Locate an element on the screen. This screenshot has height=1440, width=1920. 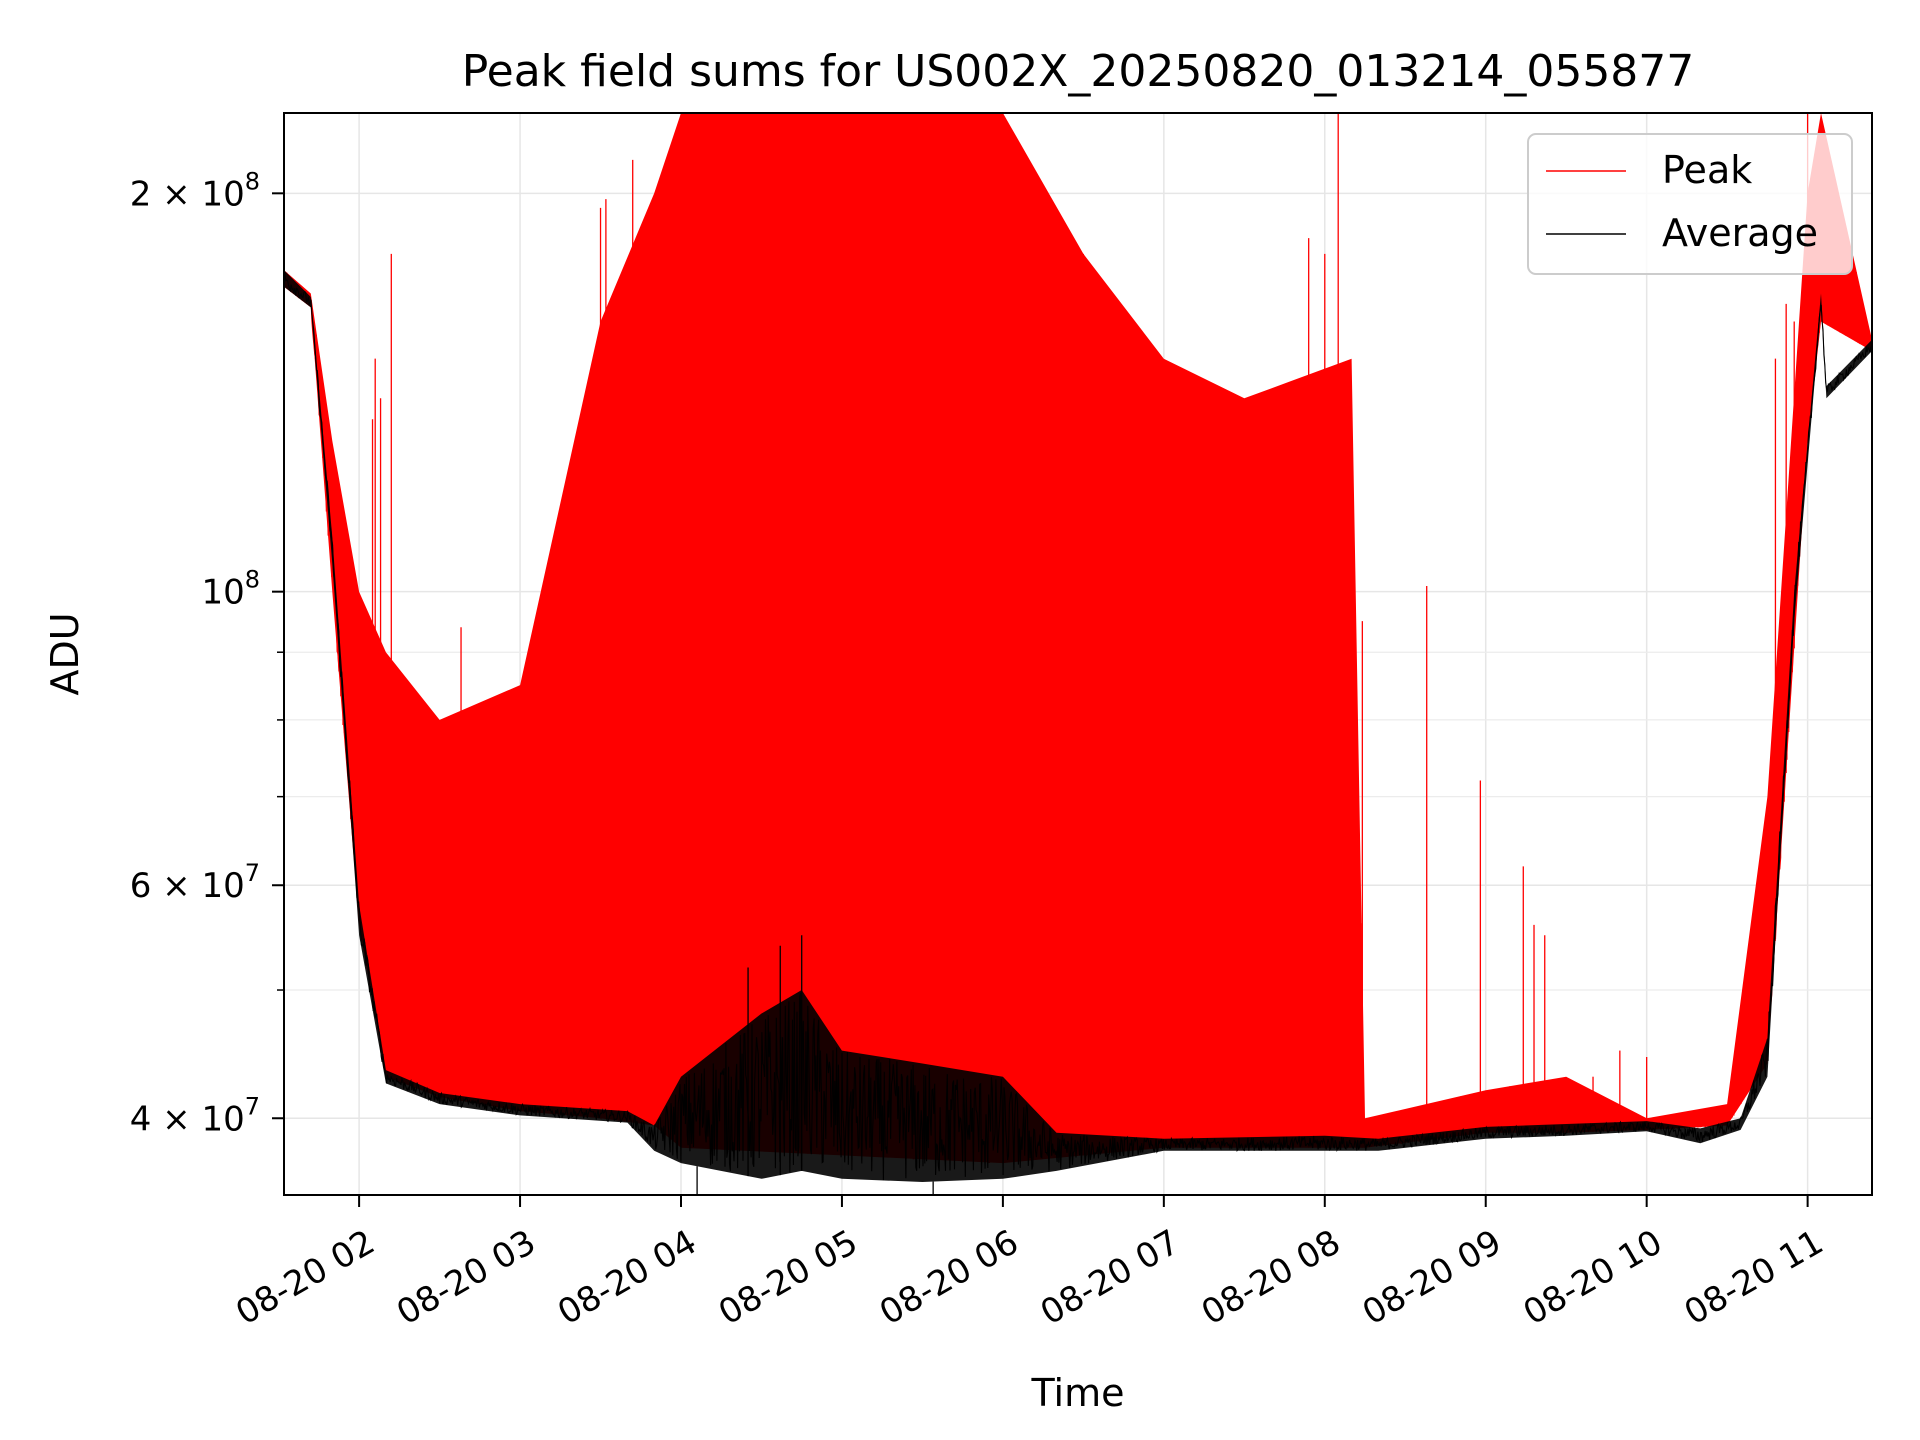
legend-label-peak: Peak is located at coordinates (1707, 170).